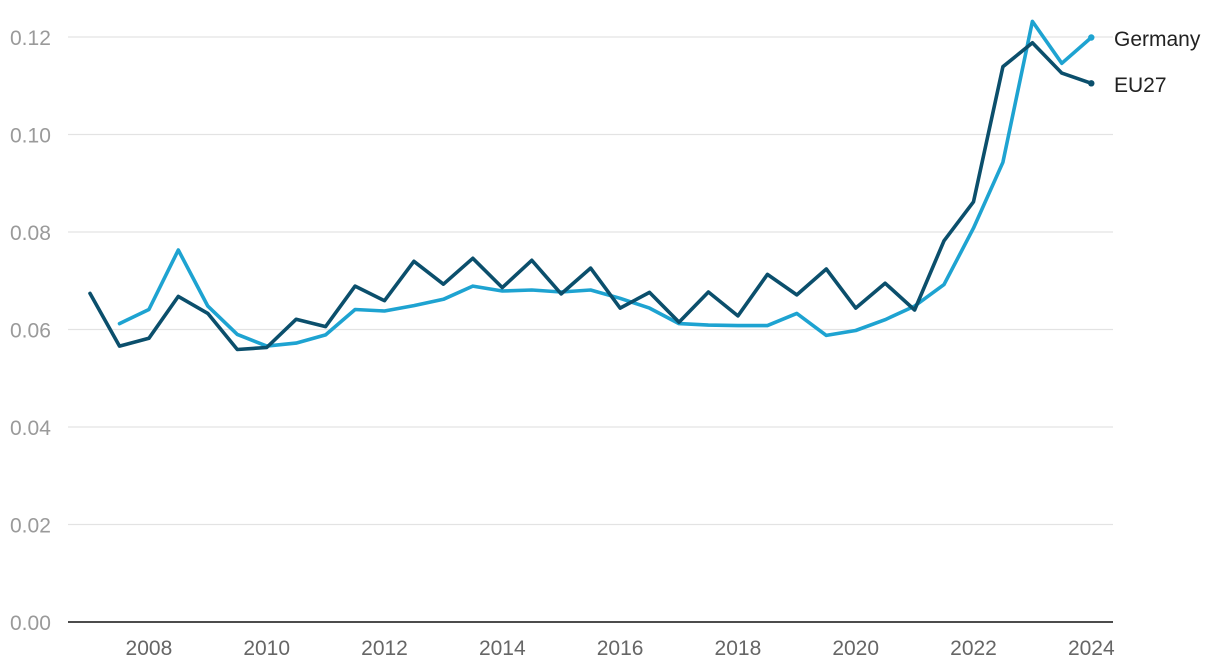 Image resolution: width=1220 pixels, height=672 pixels. I want to click on x-tick-label-2016: 2016, so click(620, 648).